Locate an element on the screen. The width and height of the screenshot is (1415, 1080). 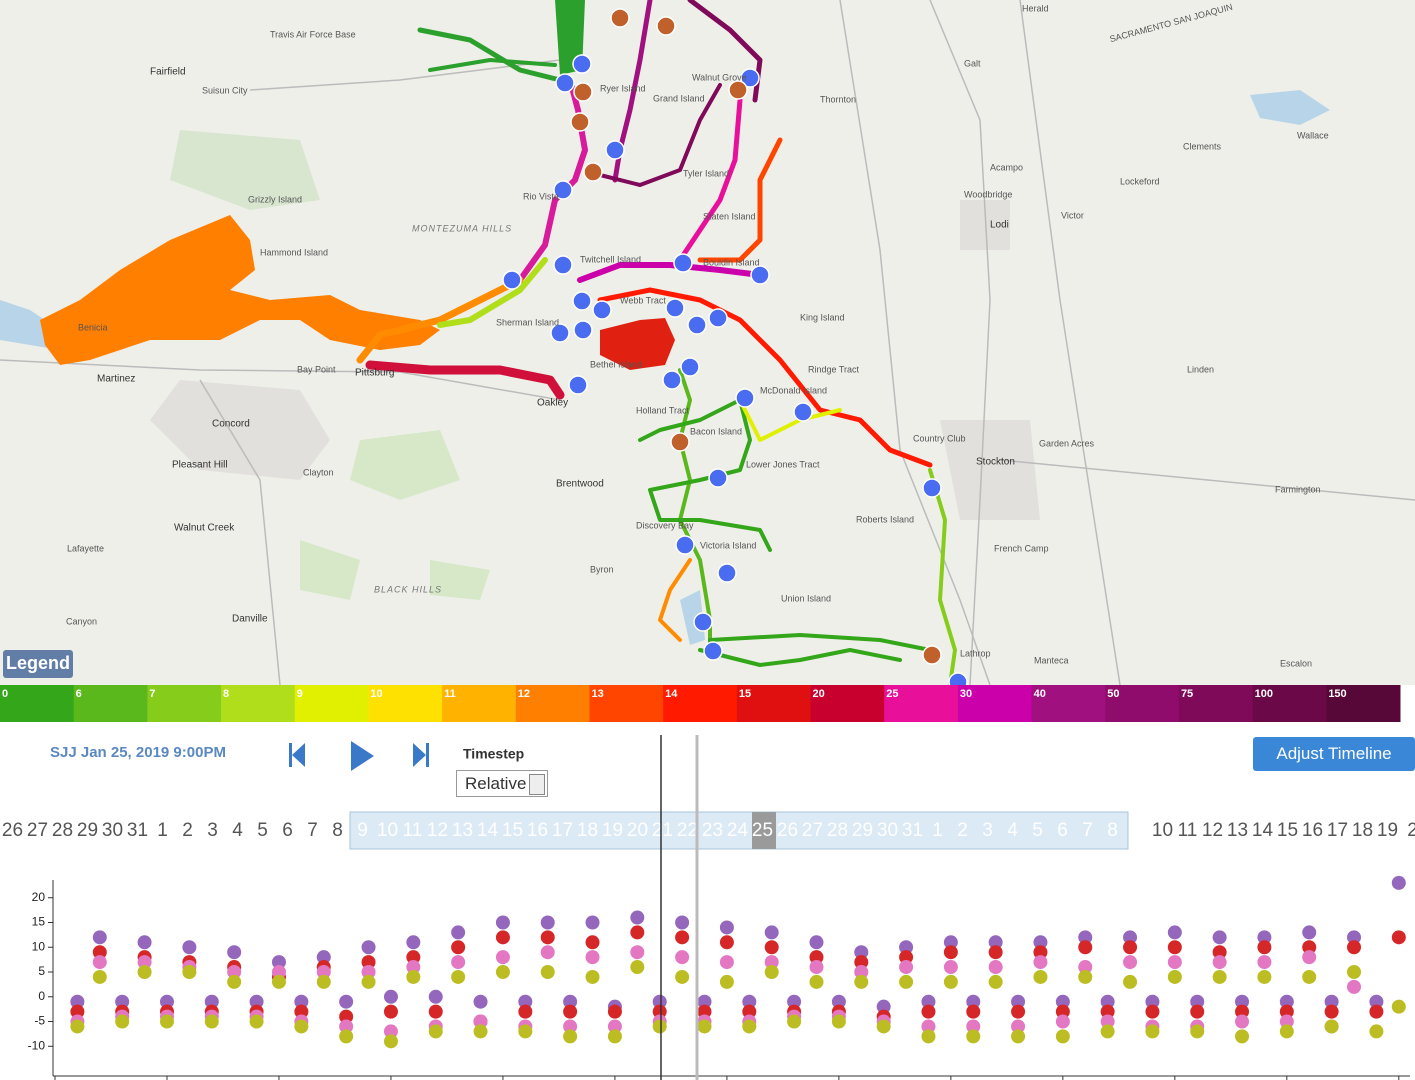
select-arrow is located at coordinates (537, 784).